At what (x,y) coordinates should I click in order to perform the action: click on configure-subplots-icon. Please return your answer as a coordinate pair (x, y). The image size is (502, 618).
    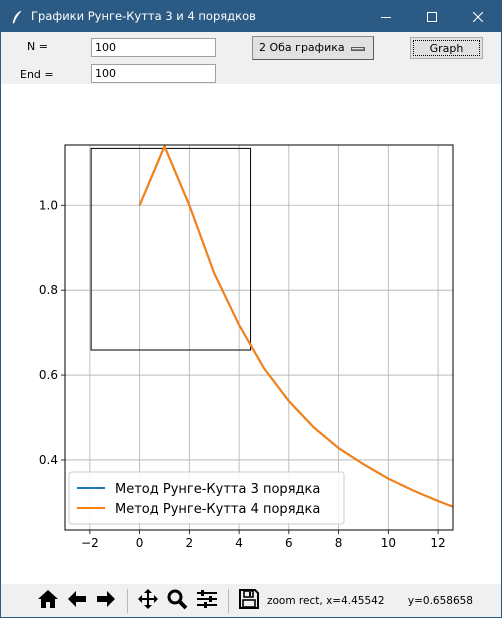
    Looking at the image, I should click on (207, 601).